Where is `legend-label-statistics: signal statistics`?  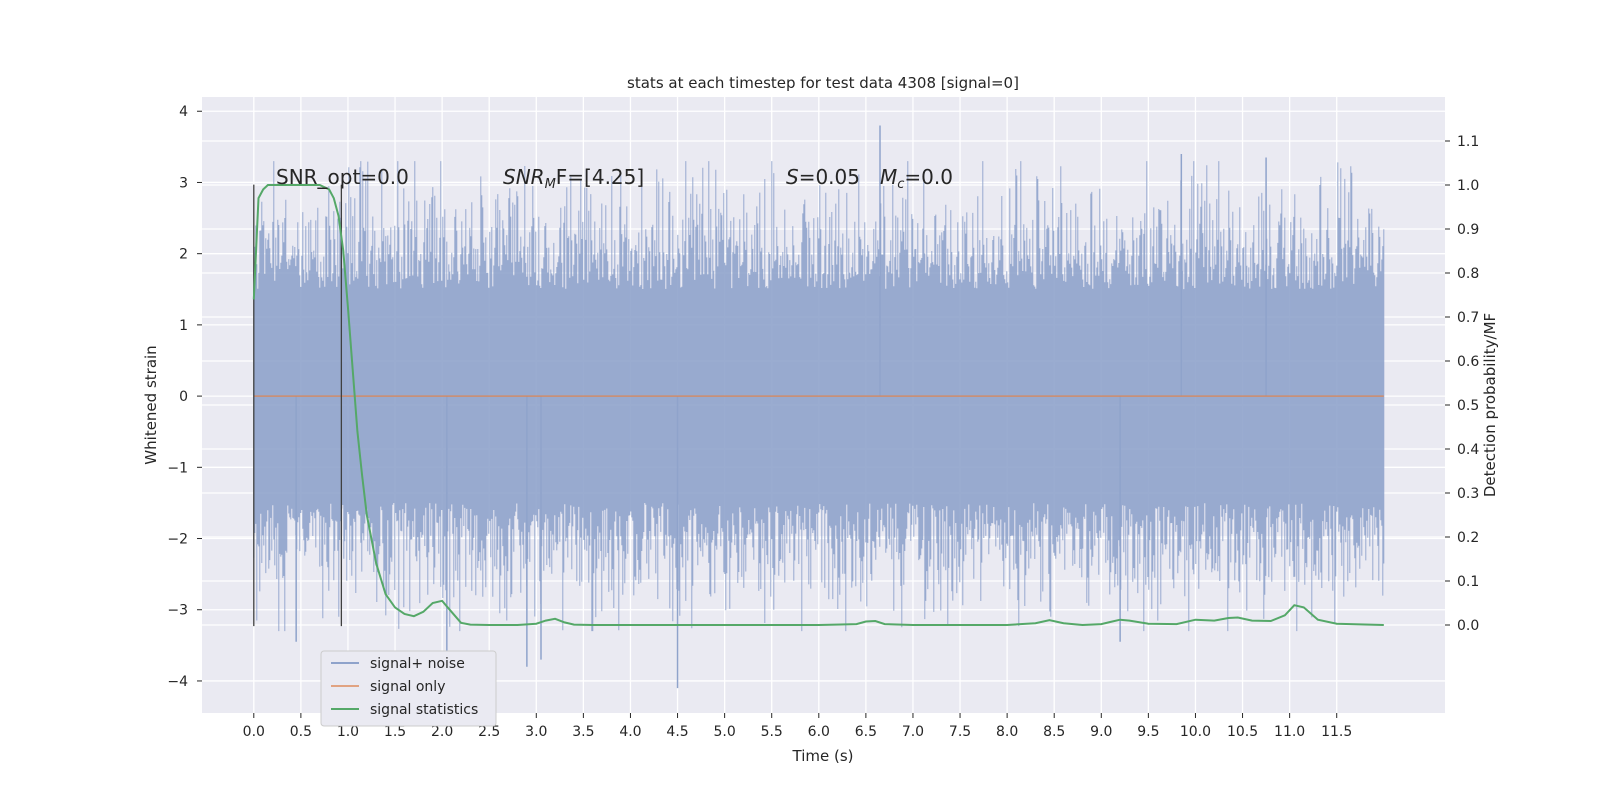 legend-label-statistics: signal statistics is located at coordinates (424, 710).